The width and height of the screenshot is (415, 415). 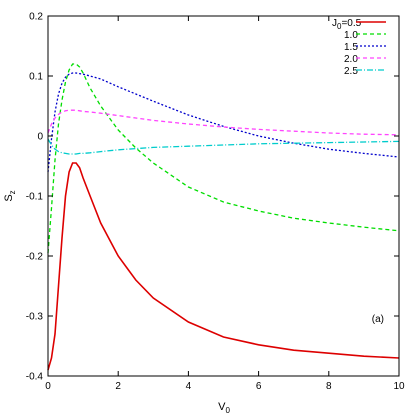 What do you see at coordinates (48, 386) in the screenshot?
I see `x-tick-label: 0` at bounding box center [48, 386].